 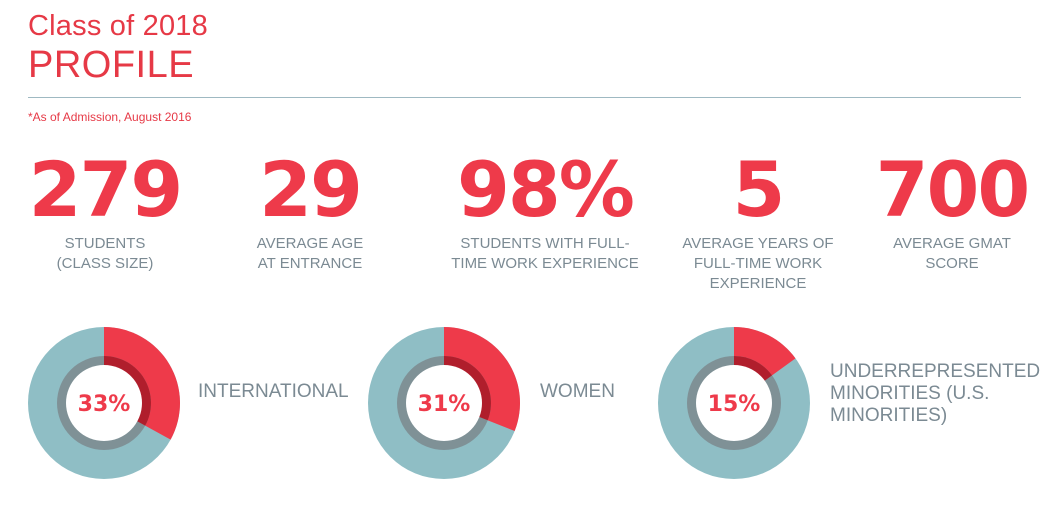 I want to click on percent-label: 15%, so click(x=734, y=404).